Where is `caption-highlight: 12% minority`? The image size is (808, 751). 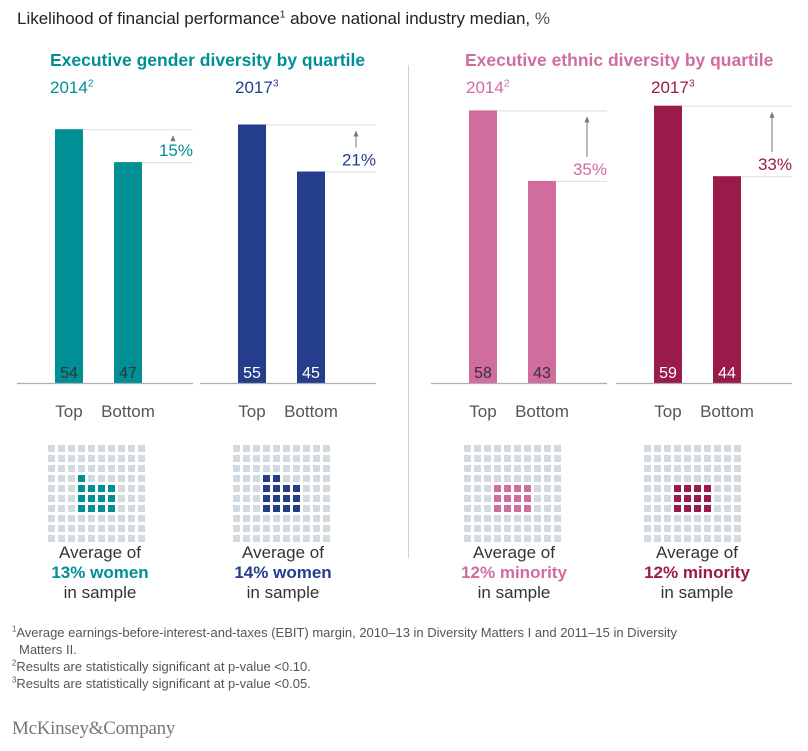 caption-highlight: 12% minority is located at coordinates (697, 572).